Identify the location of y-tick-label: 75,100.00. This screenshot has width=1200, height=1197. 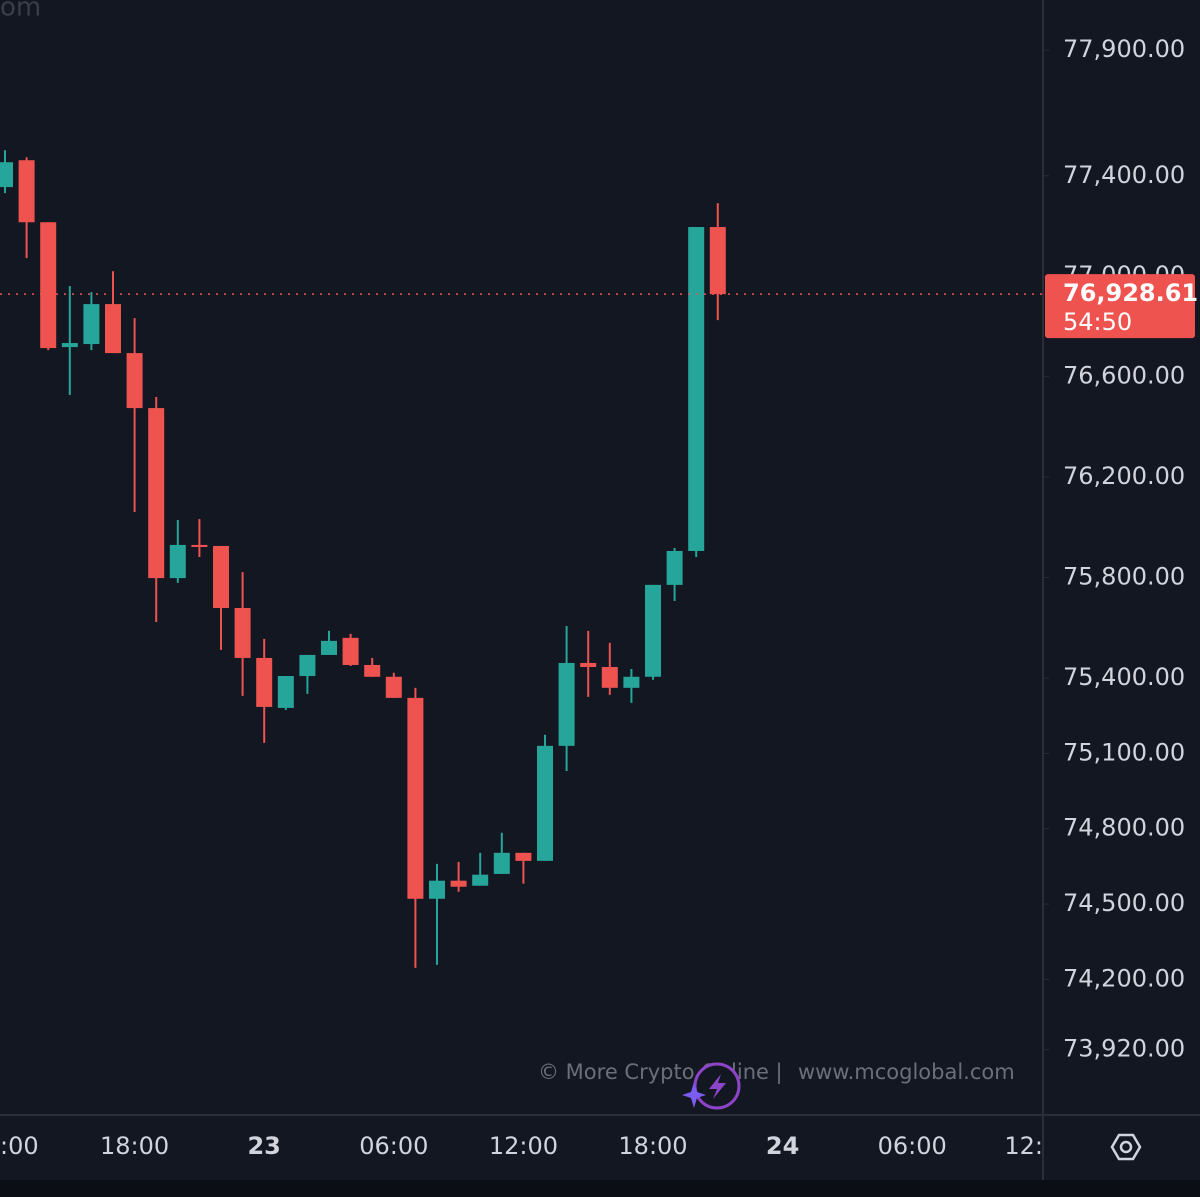
(1124, 752).